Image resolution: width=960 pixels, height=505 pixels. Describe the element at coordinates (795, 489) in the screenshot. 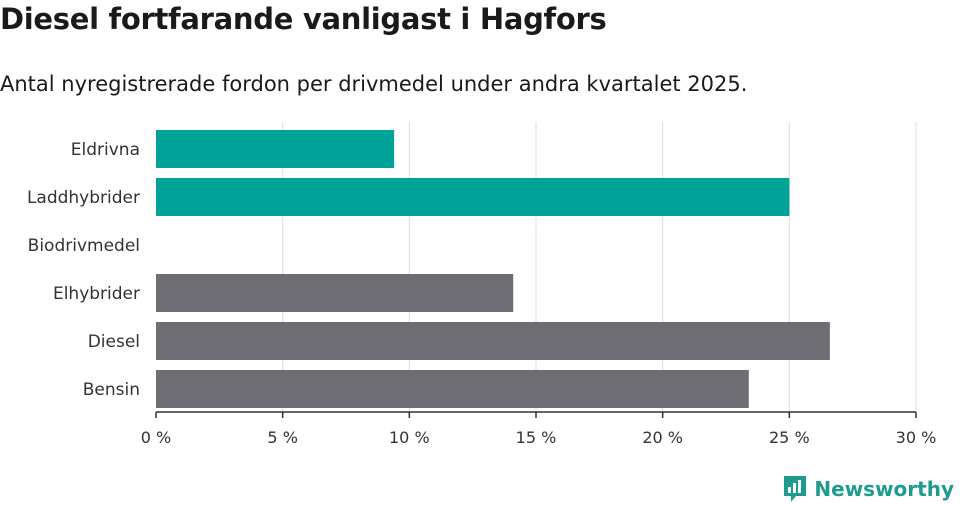

I see `newsworthy-logo-icon` at that location.